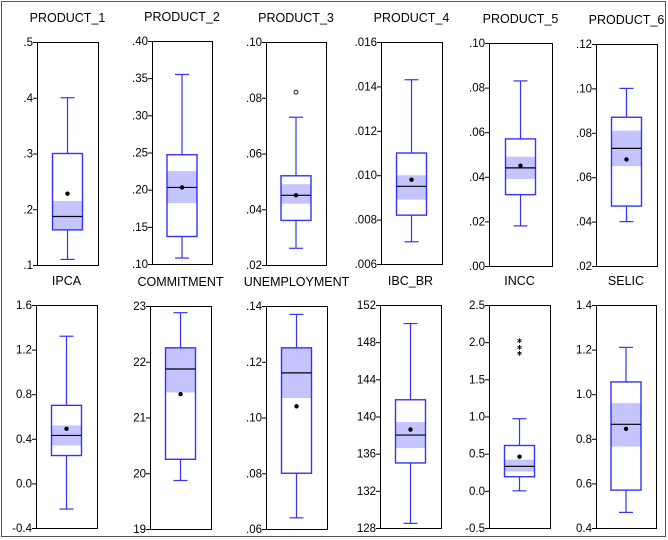 The width and height of the screenshot is (668, 540). Describe the element at coordinates (68, 18) in the screenshot. I see `panel-title: PRODUCT_1` at that location.